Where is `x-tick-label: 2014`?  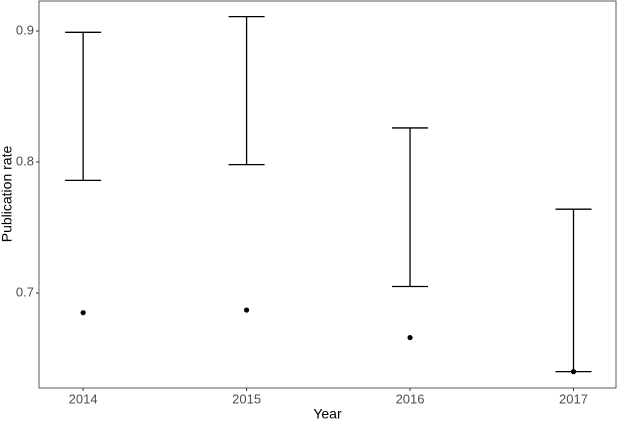 x-tick-label: 2014 is located at coordinates (83, 398).